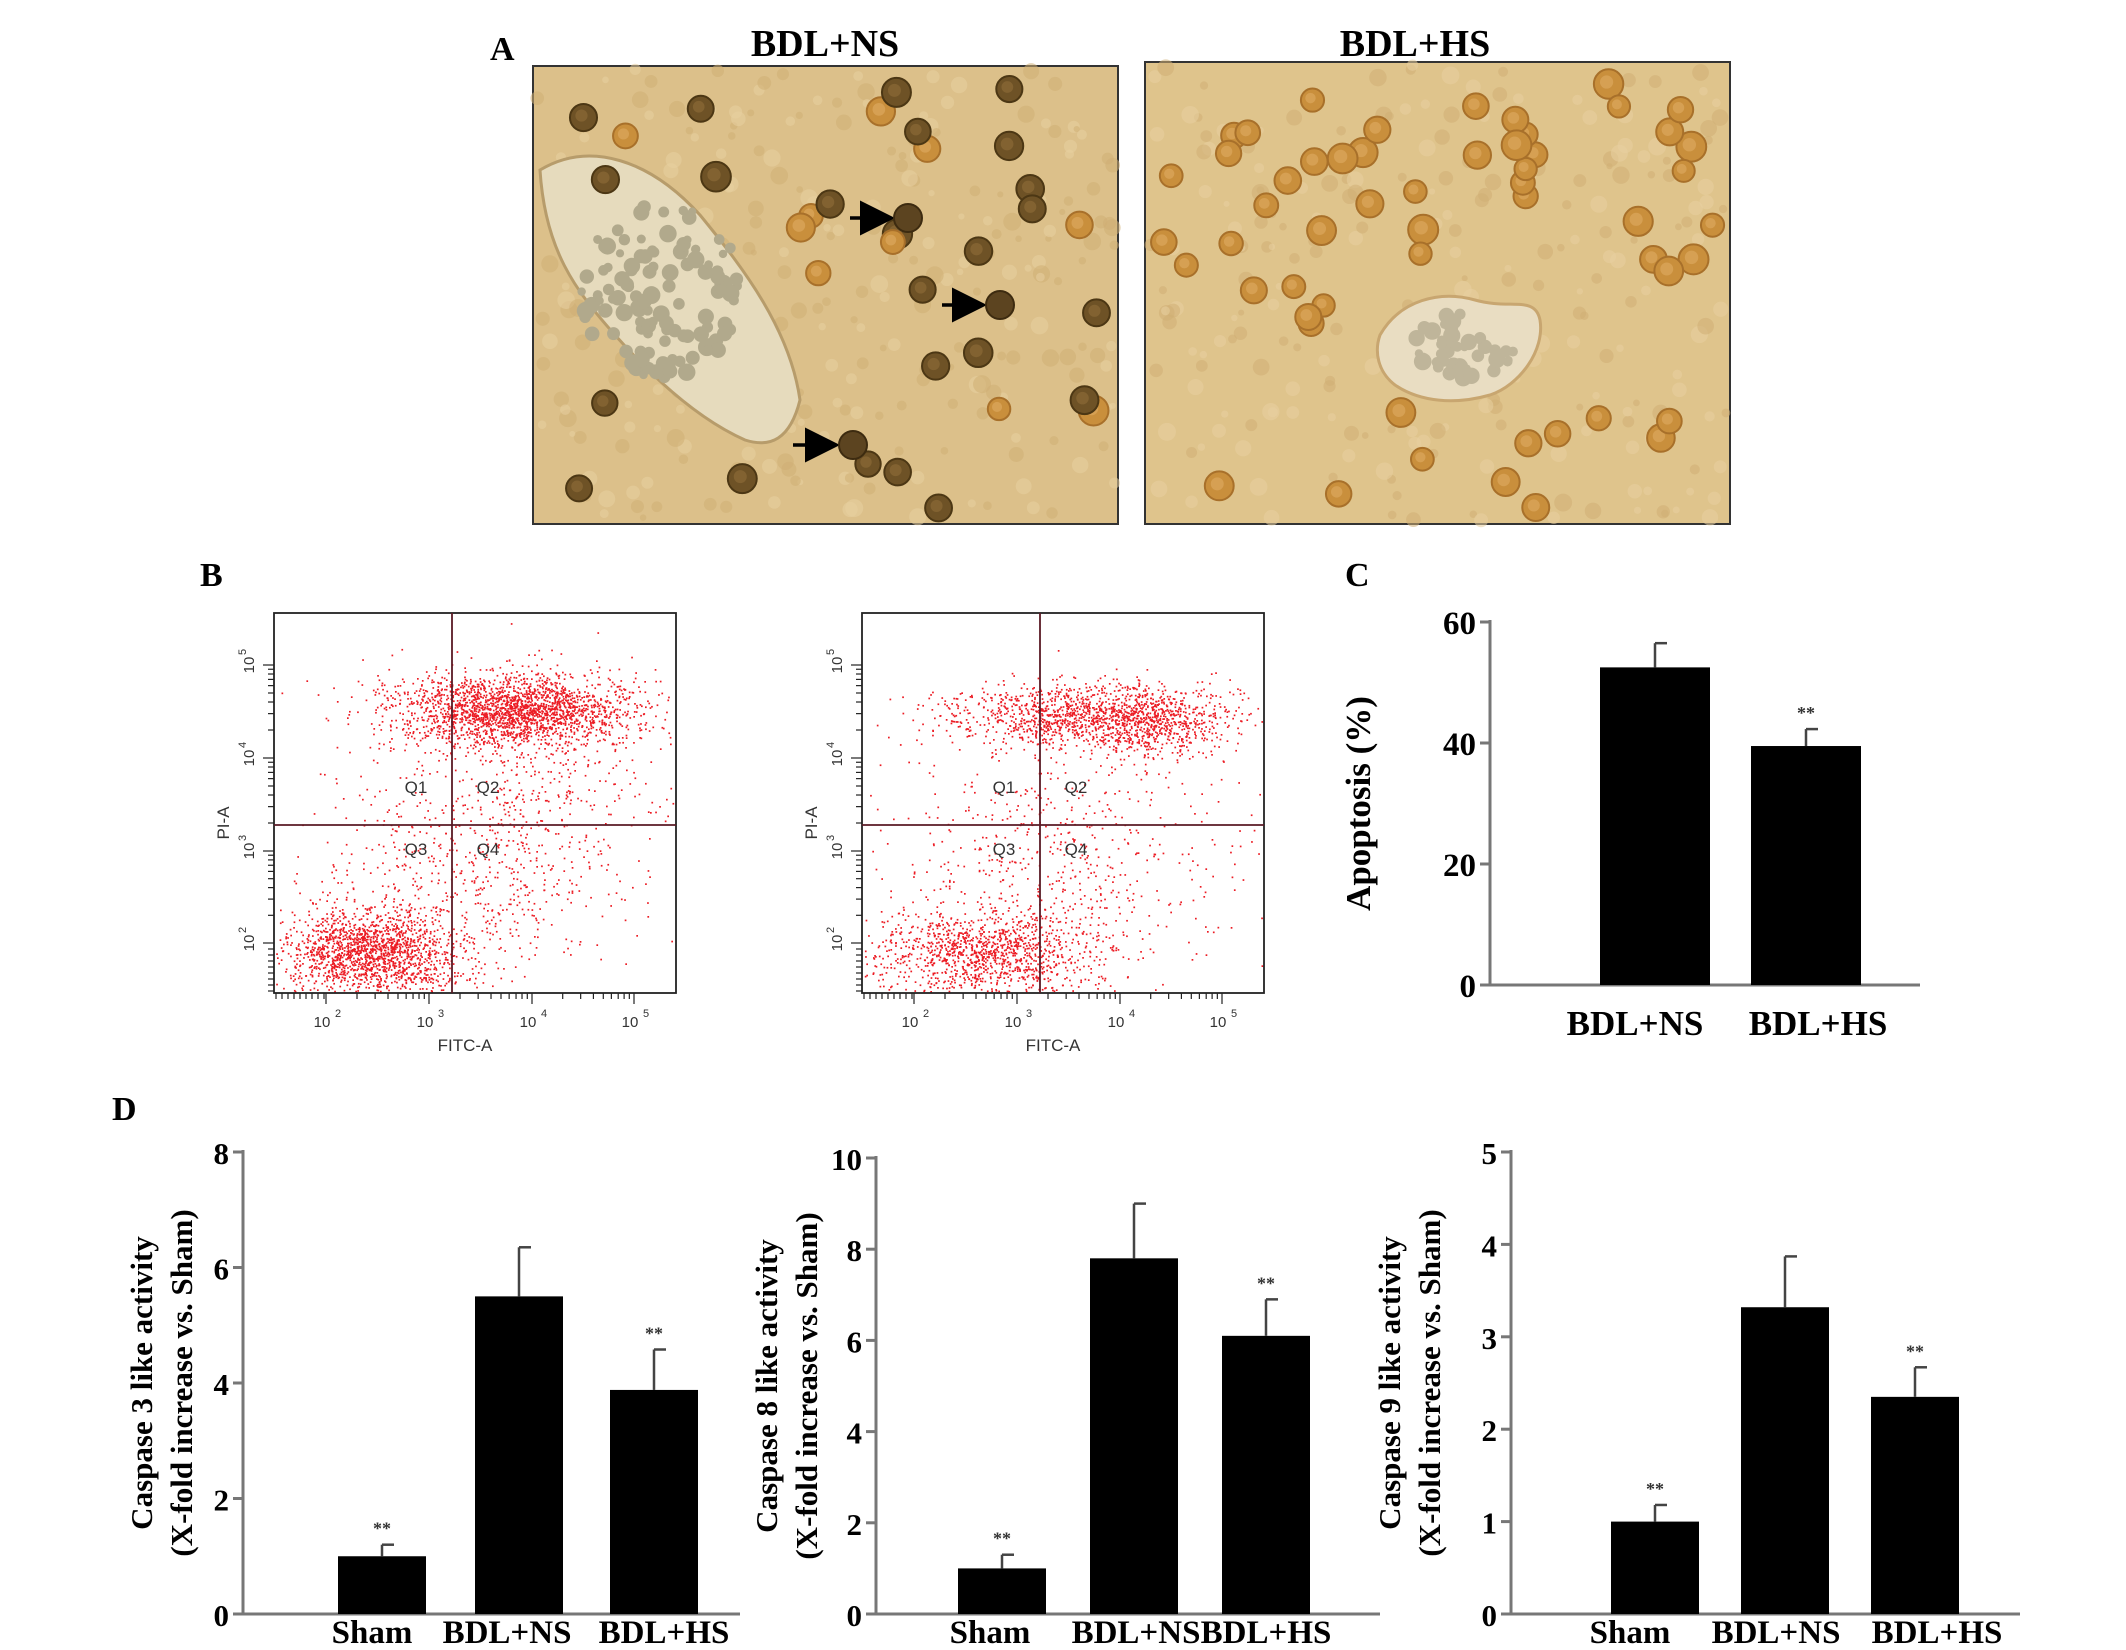 The image size is (2126, 1650). What do you see at coordinates (1002, 1591) in the screenshot?
I see `bar-sham` at bounding box center [1002, 1591].